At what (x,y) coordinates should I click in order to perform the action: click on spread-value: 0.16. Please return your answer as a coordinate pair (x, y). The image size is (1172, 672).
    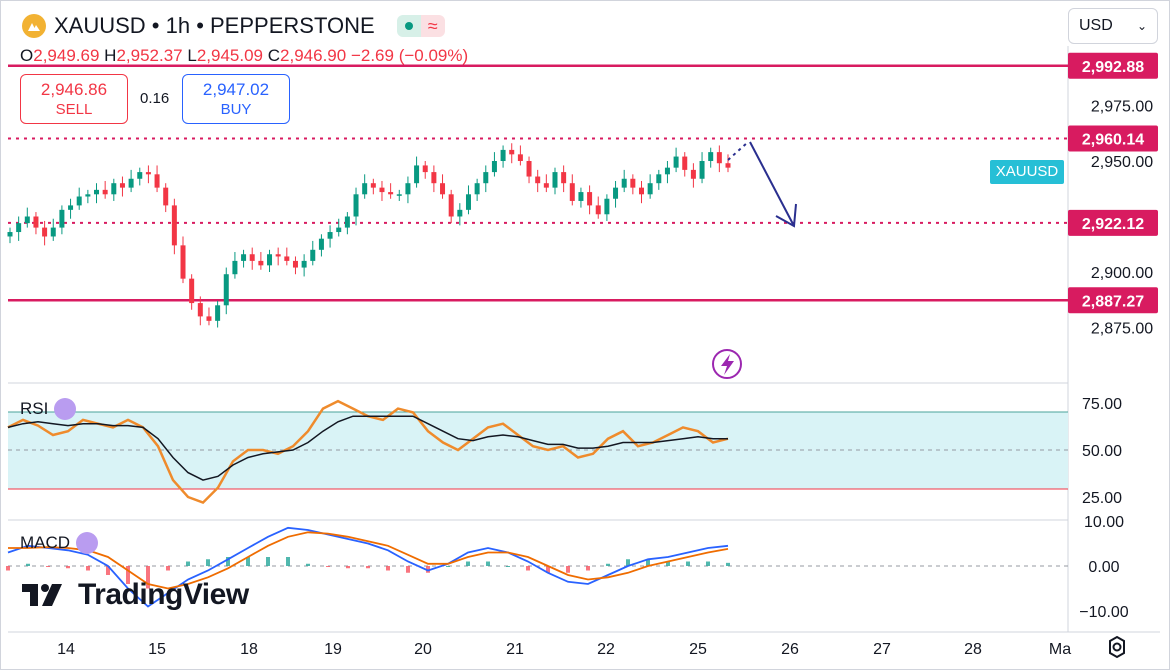
    Looking at the image, I should click on (155, 98).